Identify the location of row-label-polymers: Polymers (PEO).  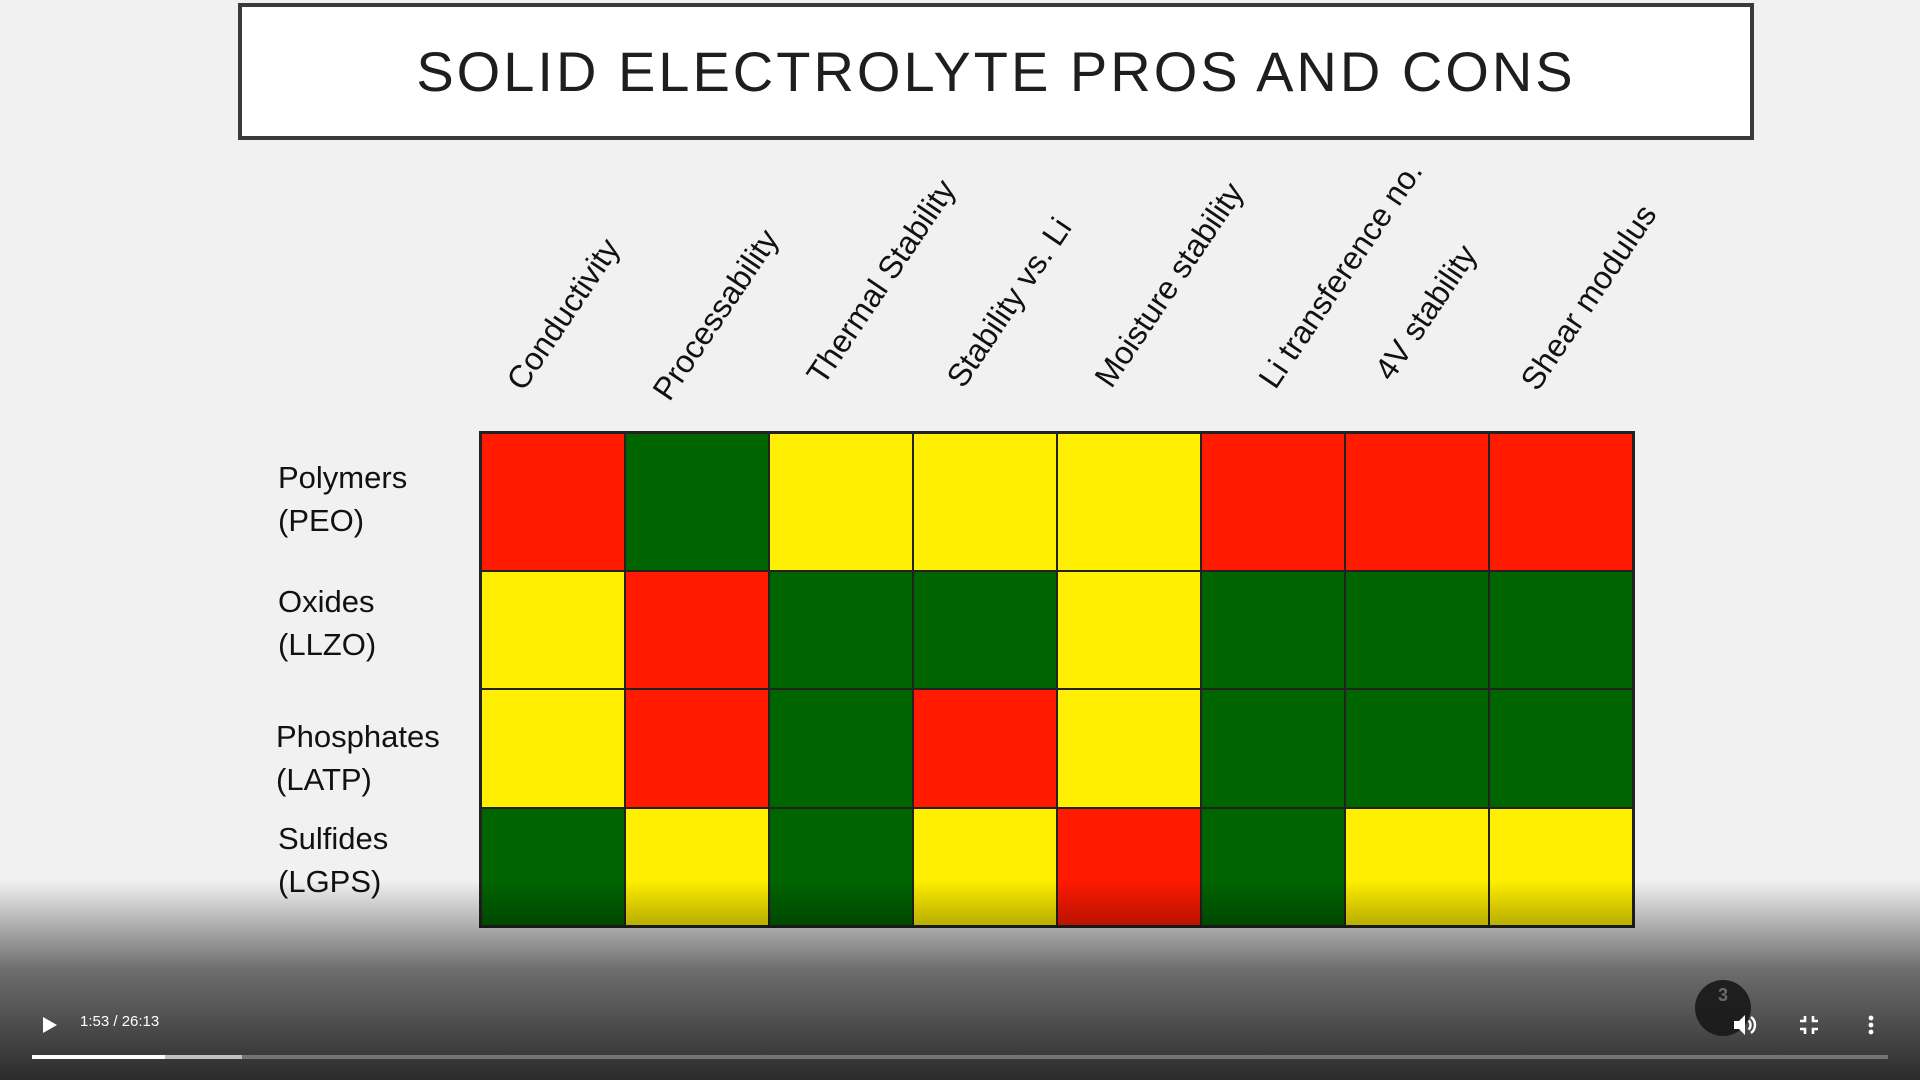
(342, 499).